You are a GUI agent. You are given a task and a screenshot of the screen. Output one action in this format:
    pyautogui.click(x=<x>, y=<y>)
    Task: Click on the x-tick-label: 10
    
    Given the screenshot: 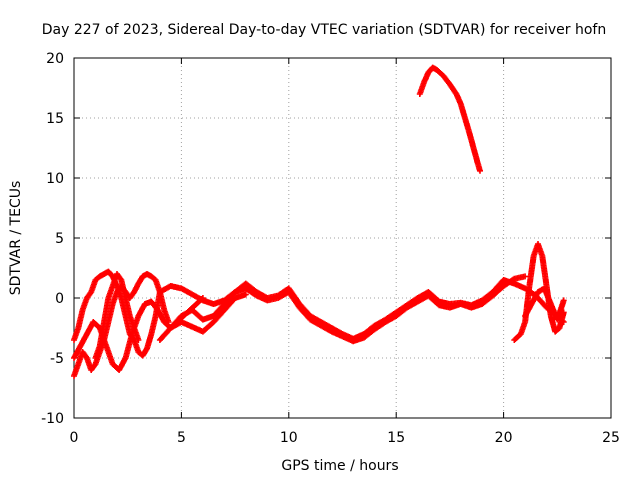 What is the action you would take?
    pyautogui.click(x=289, y=438)
    